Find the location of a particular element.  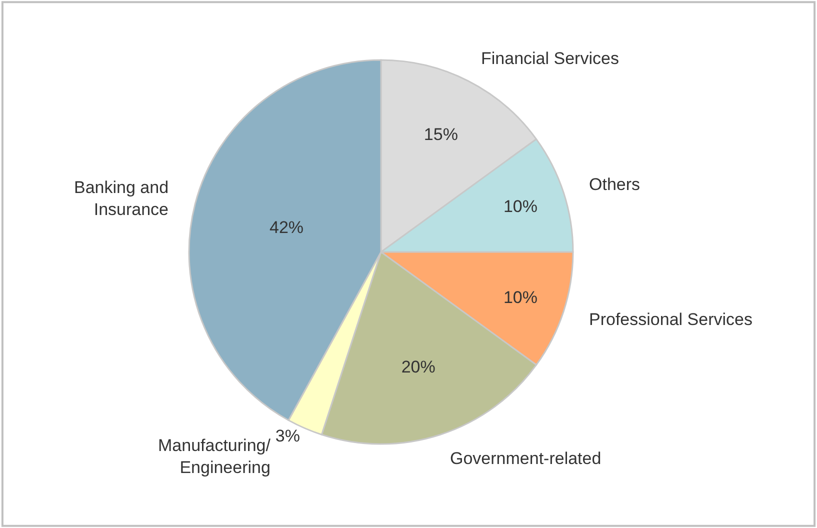

slice-label: Financial Services is located at coordinates (550, 58).